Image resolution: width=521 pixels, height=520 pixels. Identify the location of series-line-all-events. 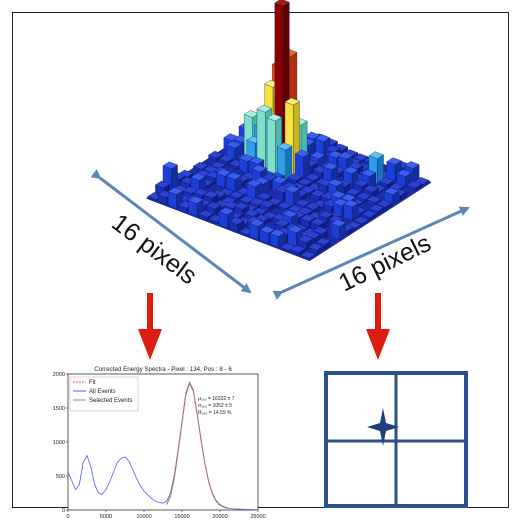
(163, 446).